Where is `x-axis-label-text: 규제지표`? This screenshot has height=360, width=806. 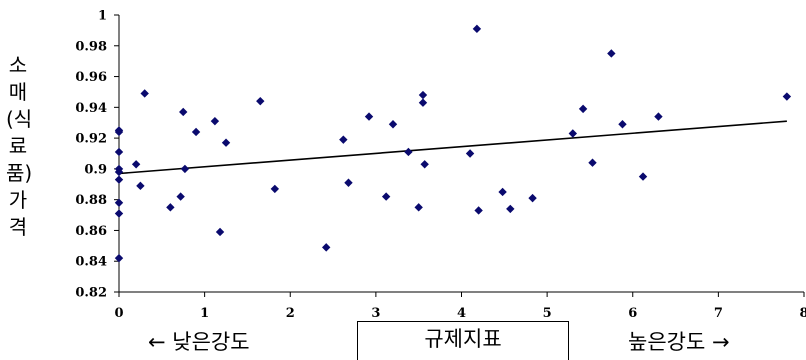 x-axis-label-text: 규제지표 is located at coordinates (463, 339).